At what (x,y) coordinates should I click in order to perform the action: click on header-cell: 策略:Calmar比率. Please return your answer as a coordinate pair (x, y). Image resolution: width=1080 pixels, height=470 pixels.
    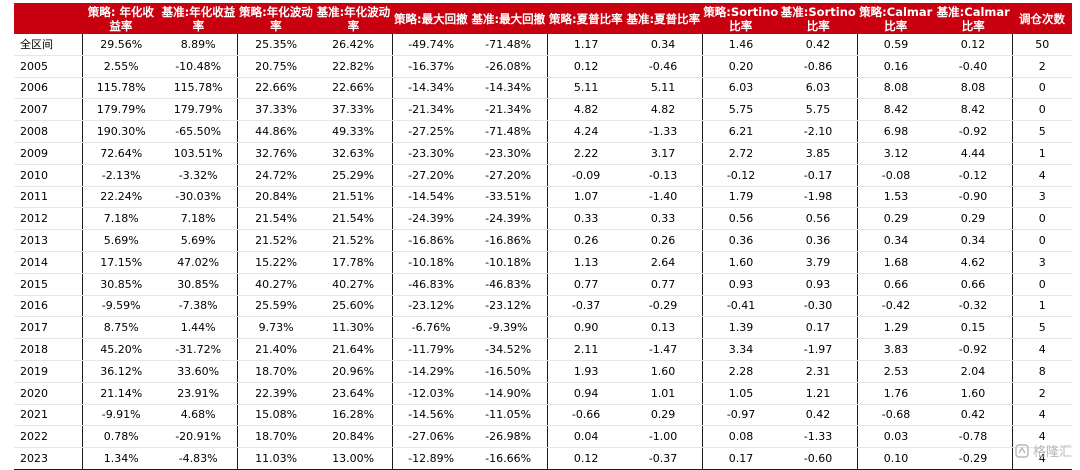
    Looking at the image, I should click on (896, 18).